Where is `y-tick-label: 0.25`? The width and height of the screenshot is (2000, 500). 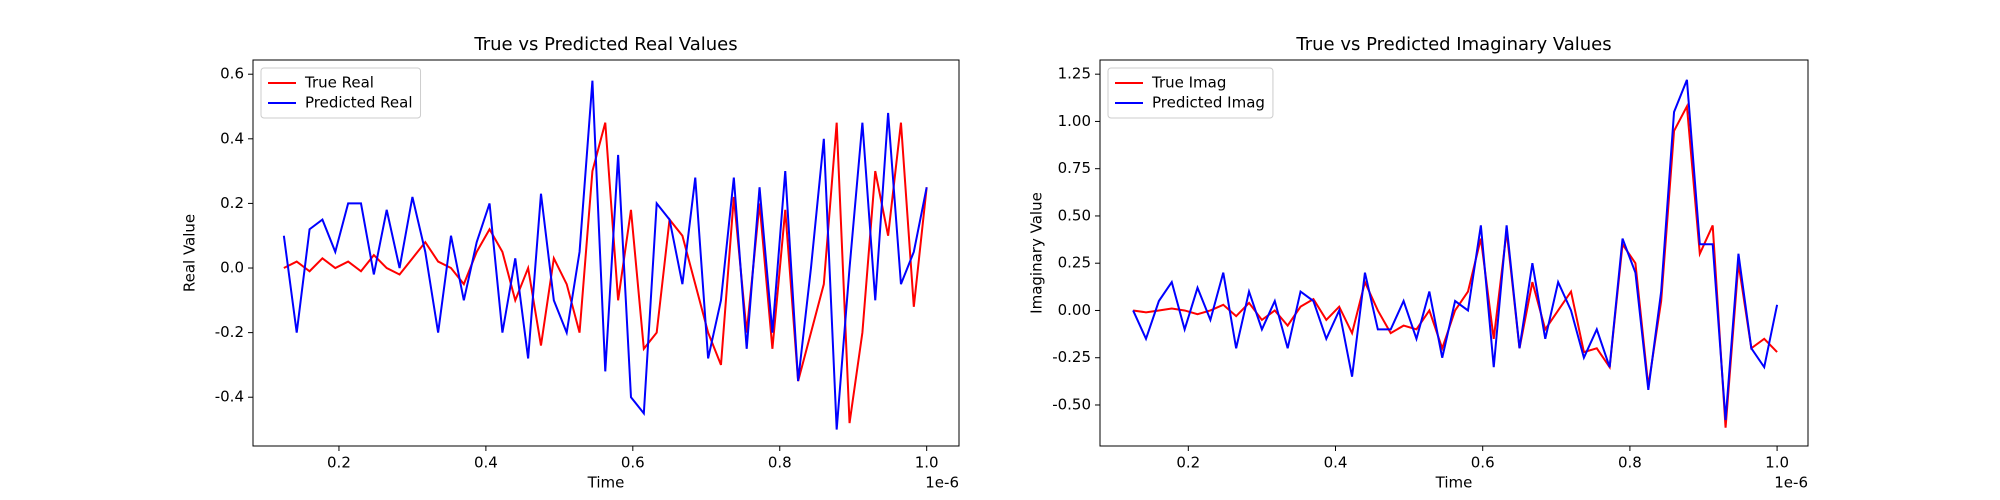
y-tick-label: 0.25 is located at coordinates (1074, 263).